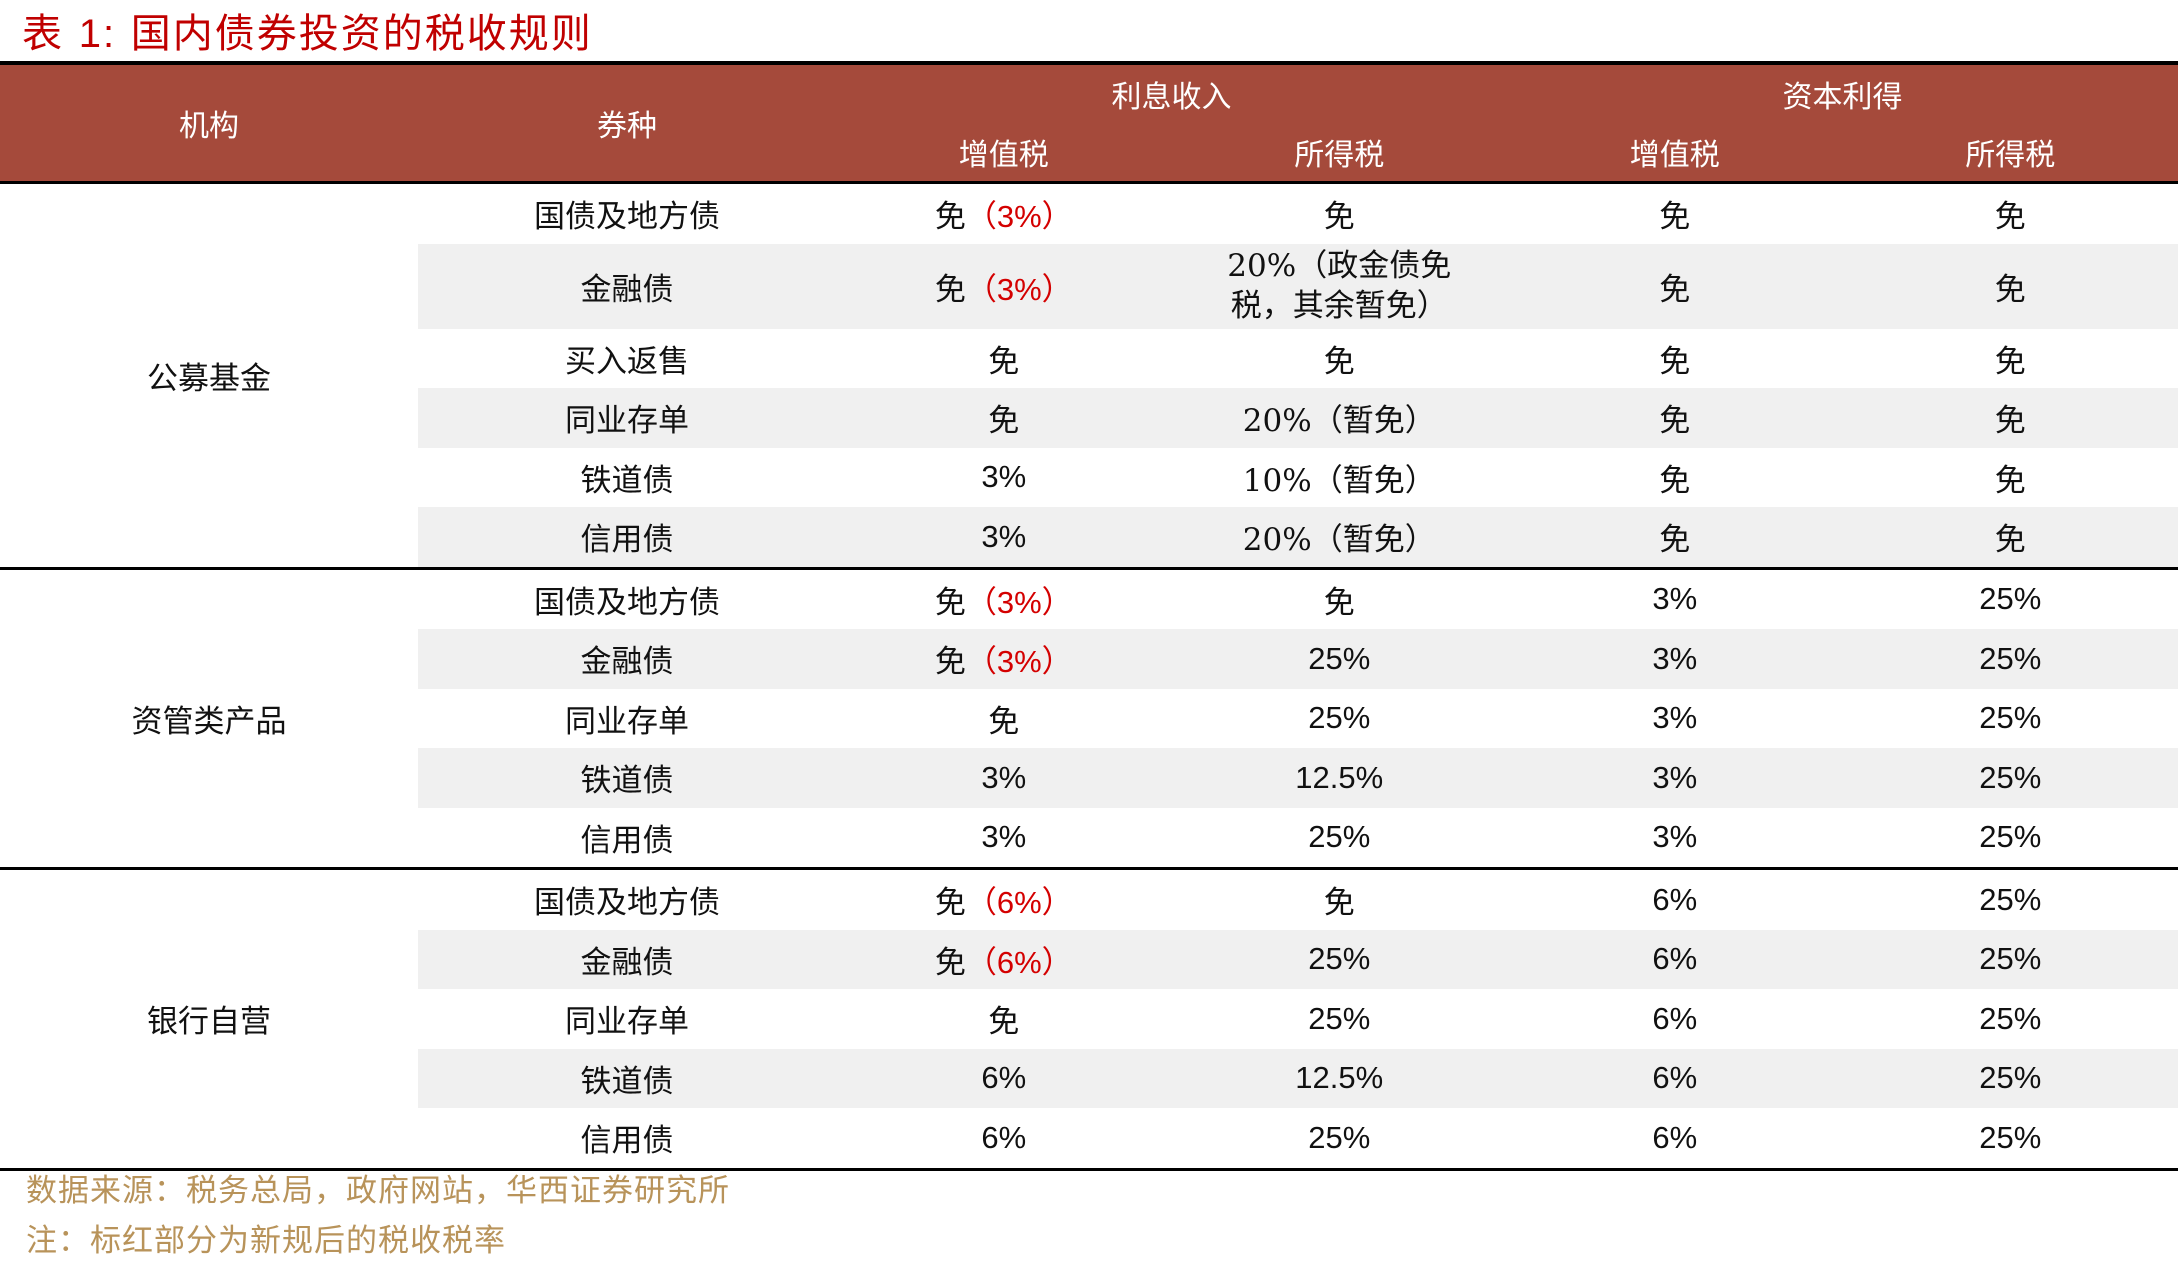  What do you see at coordinates (1089, 359) in the screenshot?
I see `table-row: 买入返售 免 免 免 免` at bounding box center [1089, 359].